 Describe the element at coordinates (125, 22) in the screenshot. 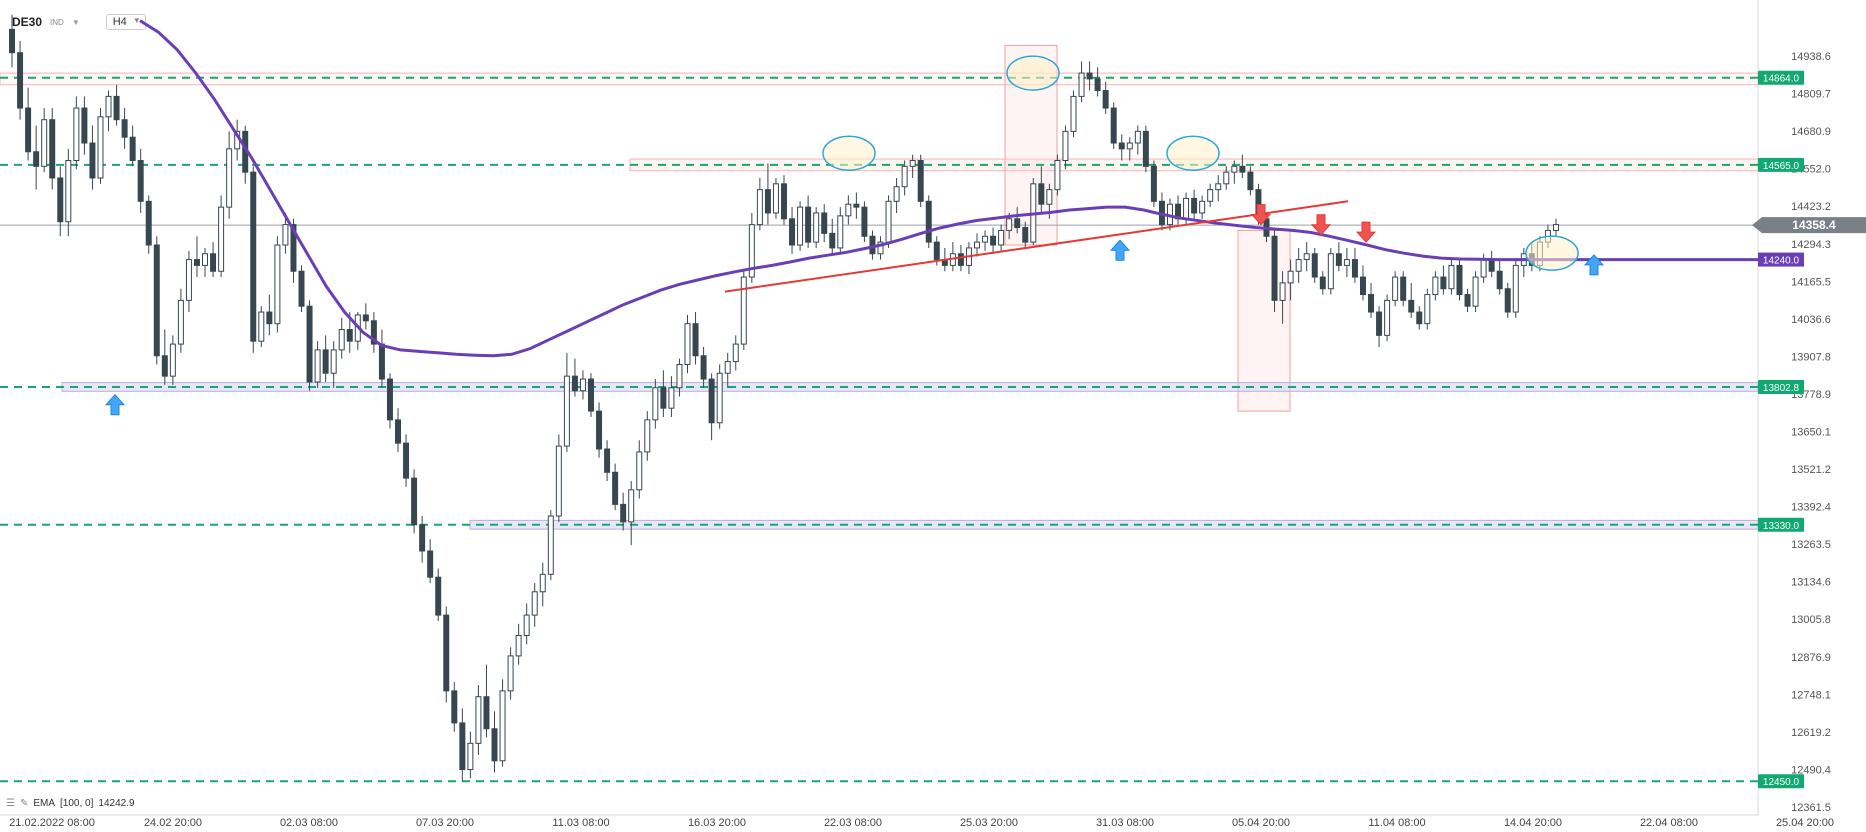

I see `timeframe-select: H4 ▼` at that location.